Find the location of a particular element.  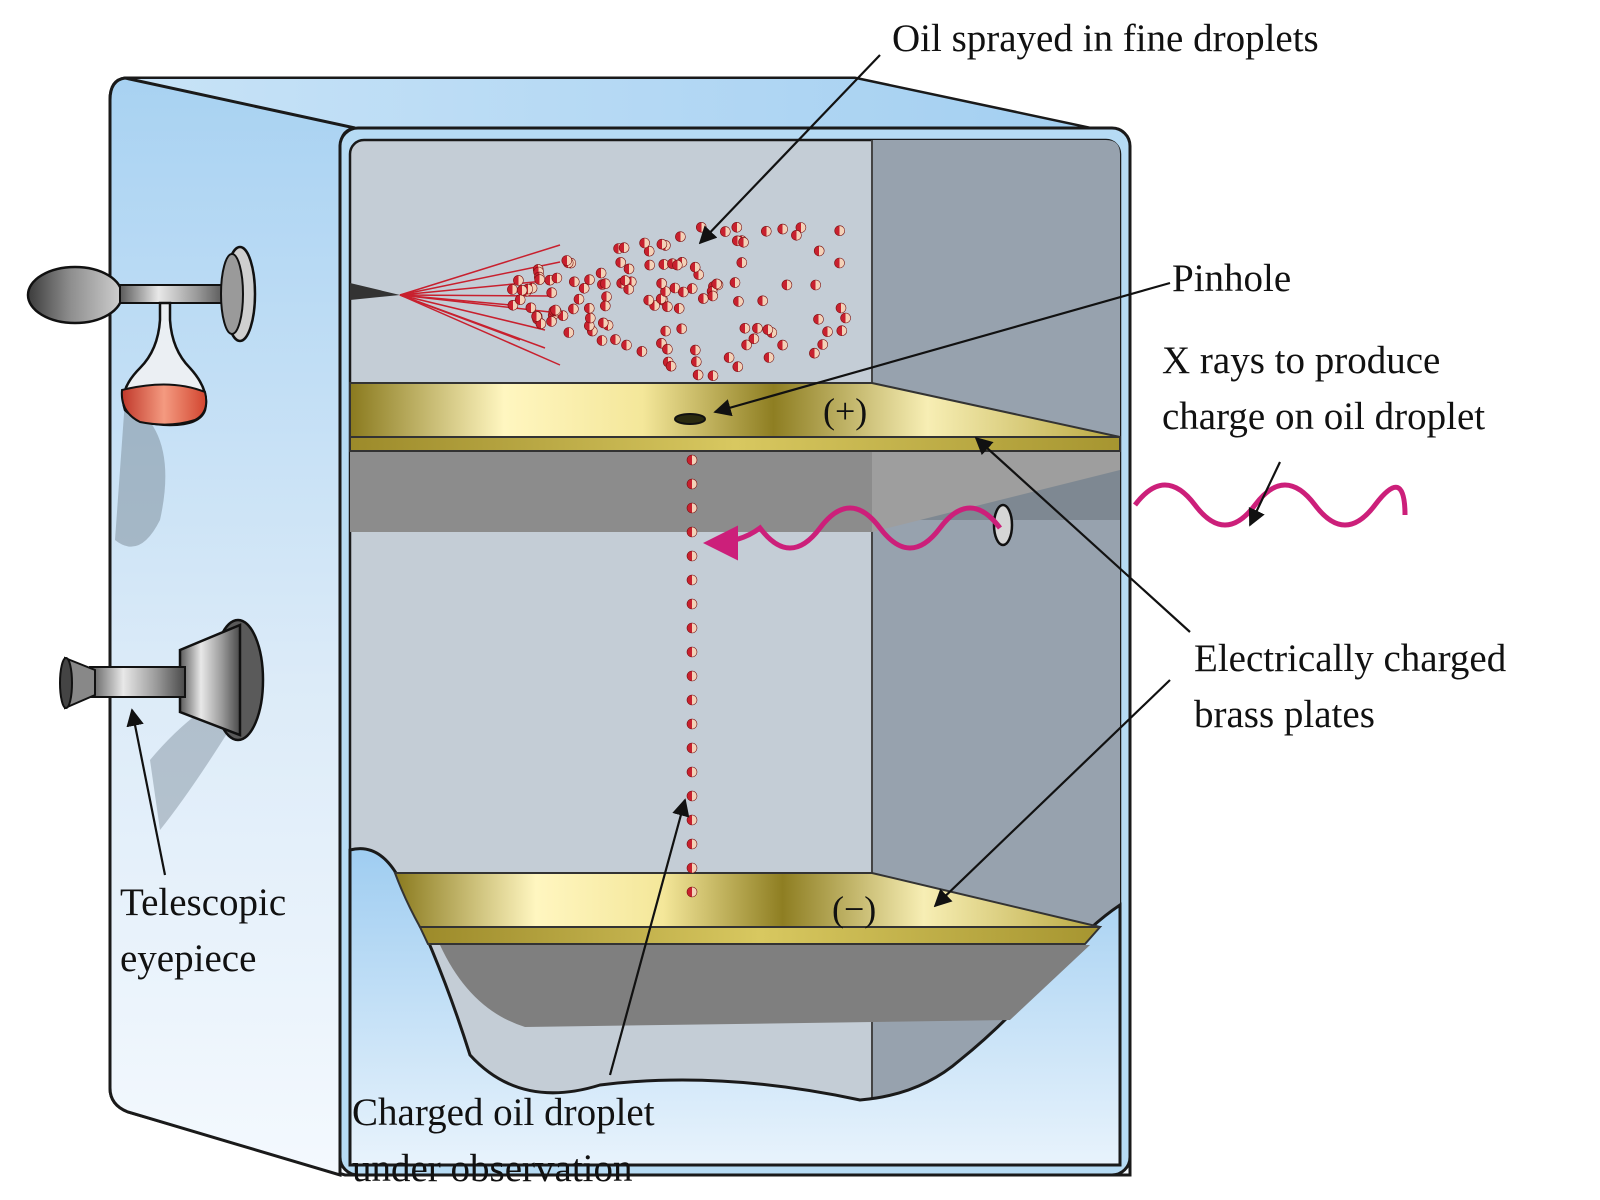

falling-droplet-column is located at coordinates (692, 676).